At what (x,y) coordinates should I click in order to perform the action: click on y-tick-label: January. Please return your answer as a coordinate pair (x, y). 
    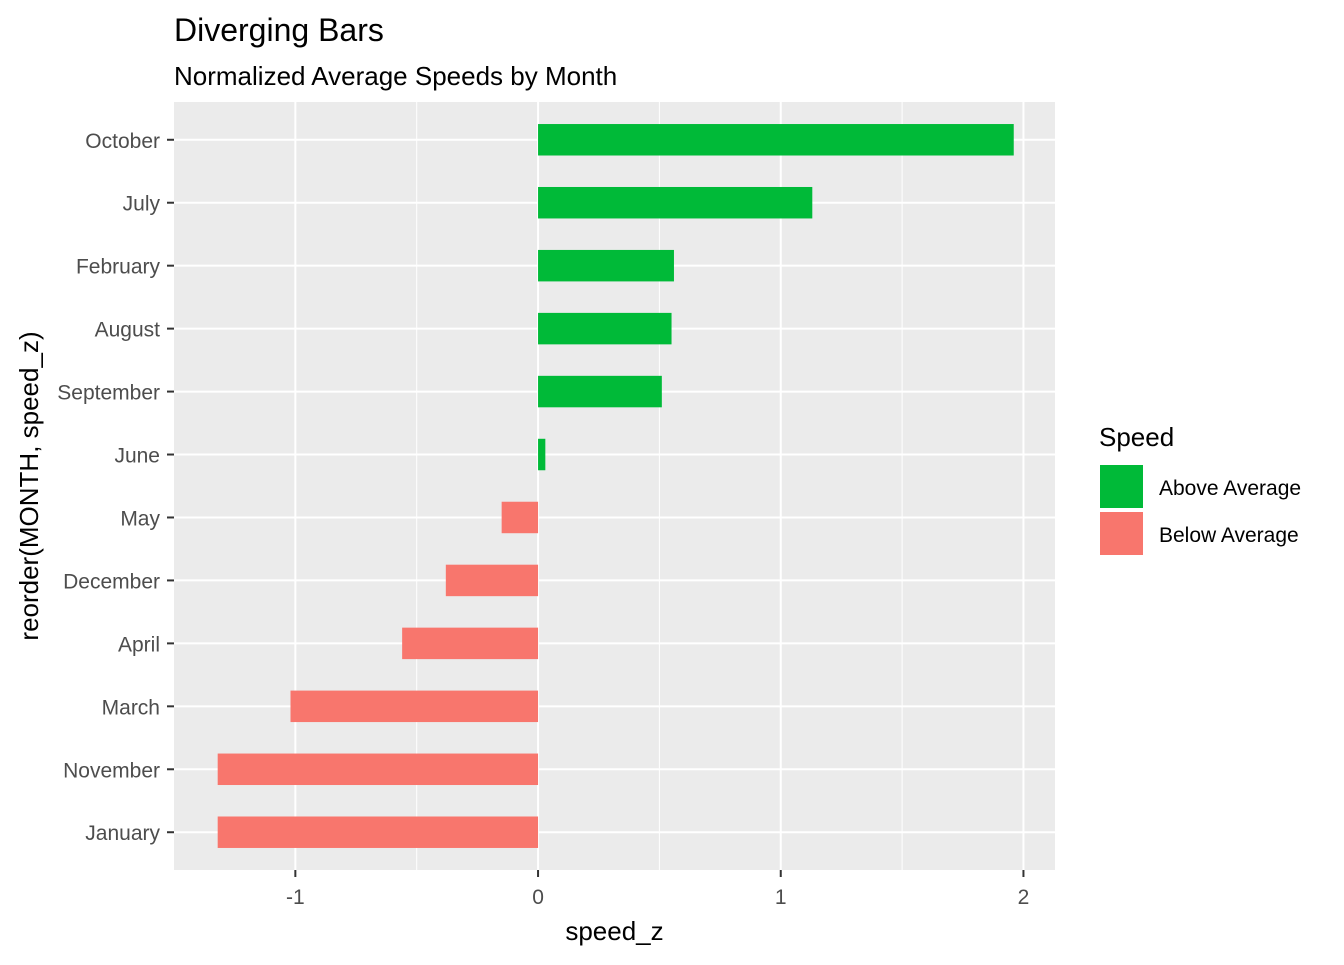
    Looking at the image, I should click on (122, 833).